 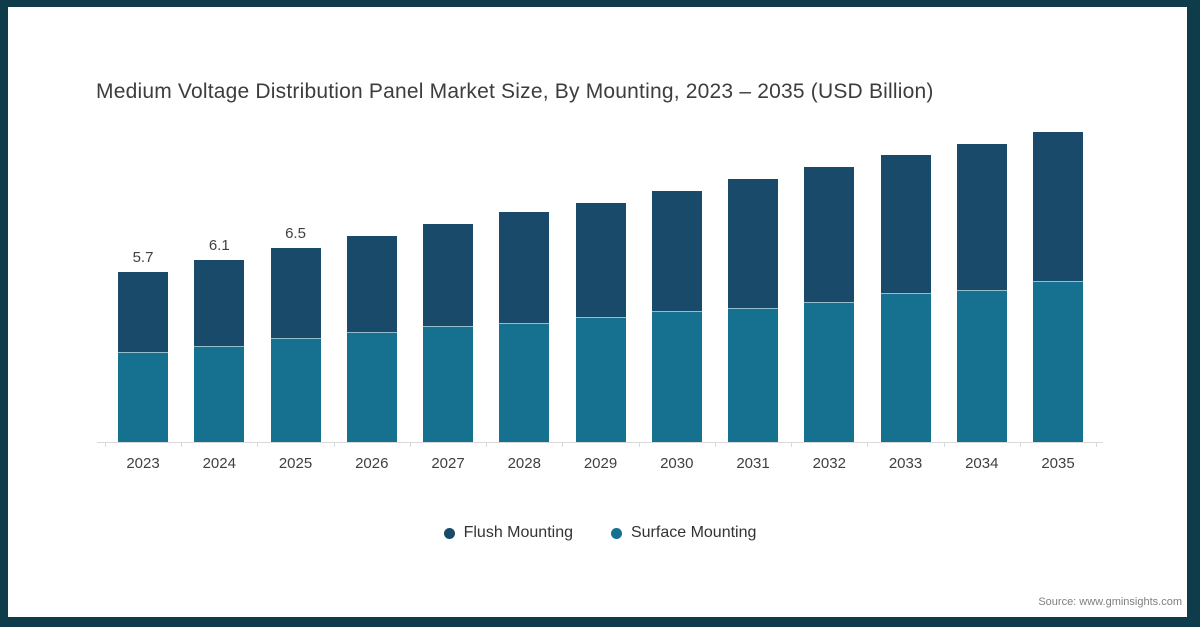 What do you see at coordinates (1058, 463) in the screenshot?
I see `x-axis-label-2035: 2035` at bounding box center [1058, 463].